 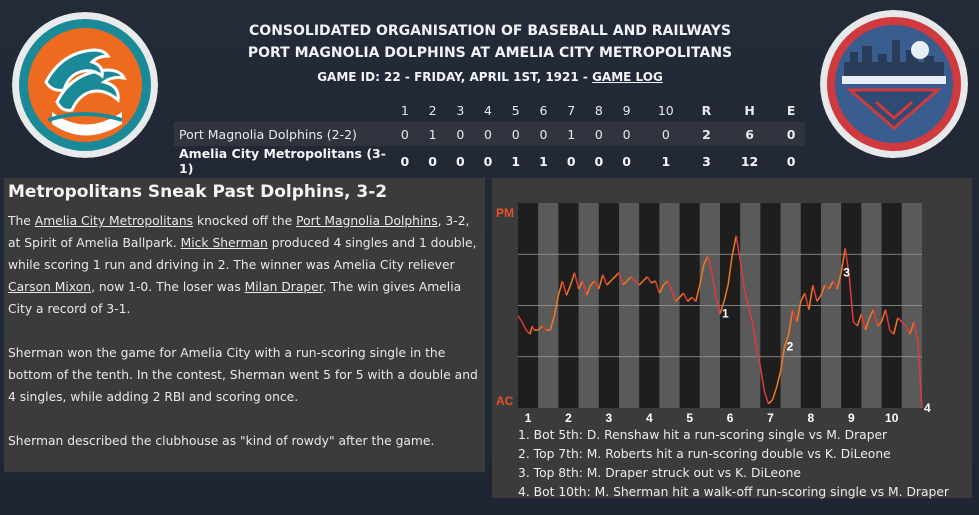 What do you see at coordinates (505, 401) in the screenshot?
I see `y-bottom-label: AC` at bounding box center [505, 401].